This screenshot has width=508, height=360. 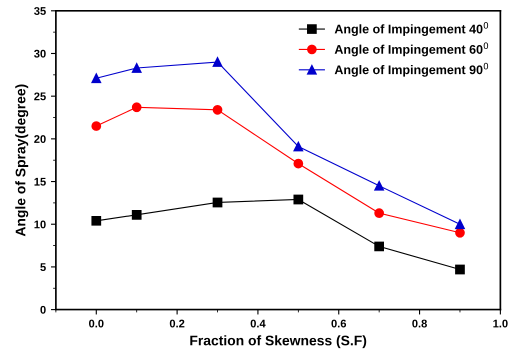 What do you see at coordinates (43, 310) in the screenshot?
I see `y-tick-label: 0` at bounding box center [43, 310].